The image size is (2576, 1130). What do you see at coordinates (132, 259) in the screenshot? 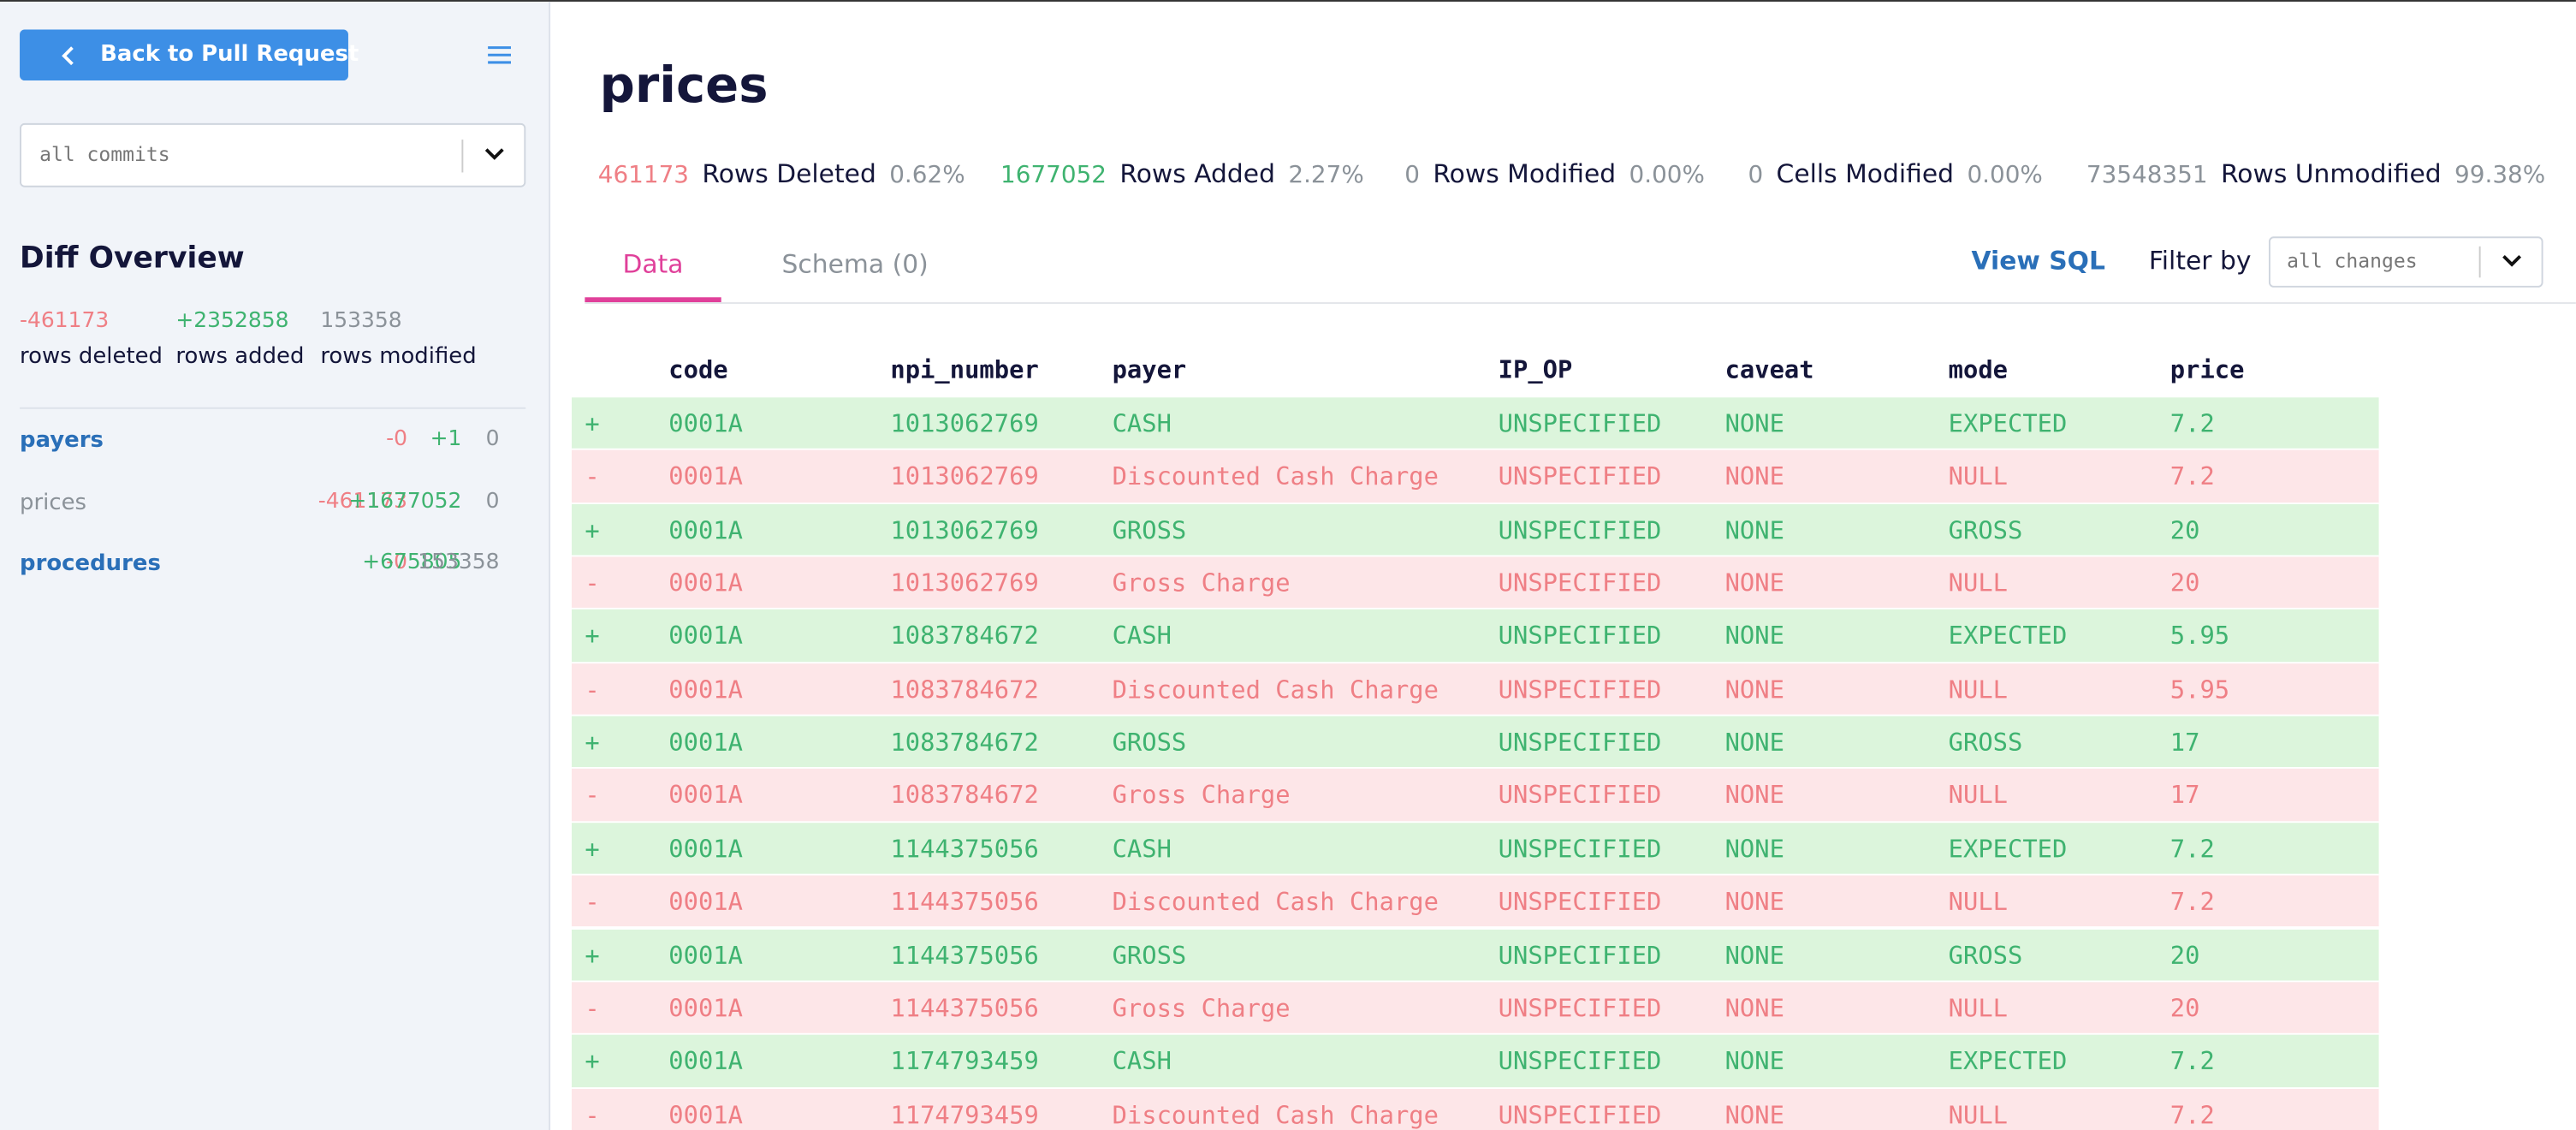
I see `overview-title: Diff Overview` at bounding box center [132, 259].